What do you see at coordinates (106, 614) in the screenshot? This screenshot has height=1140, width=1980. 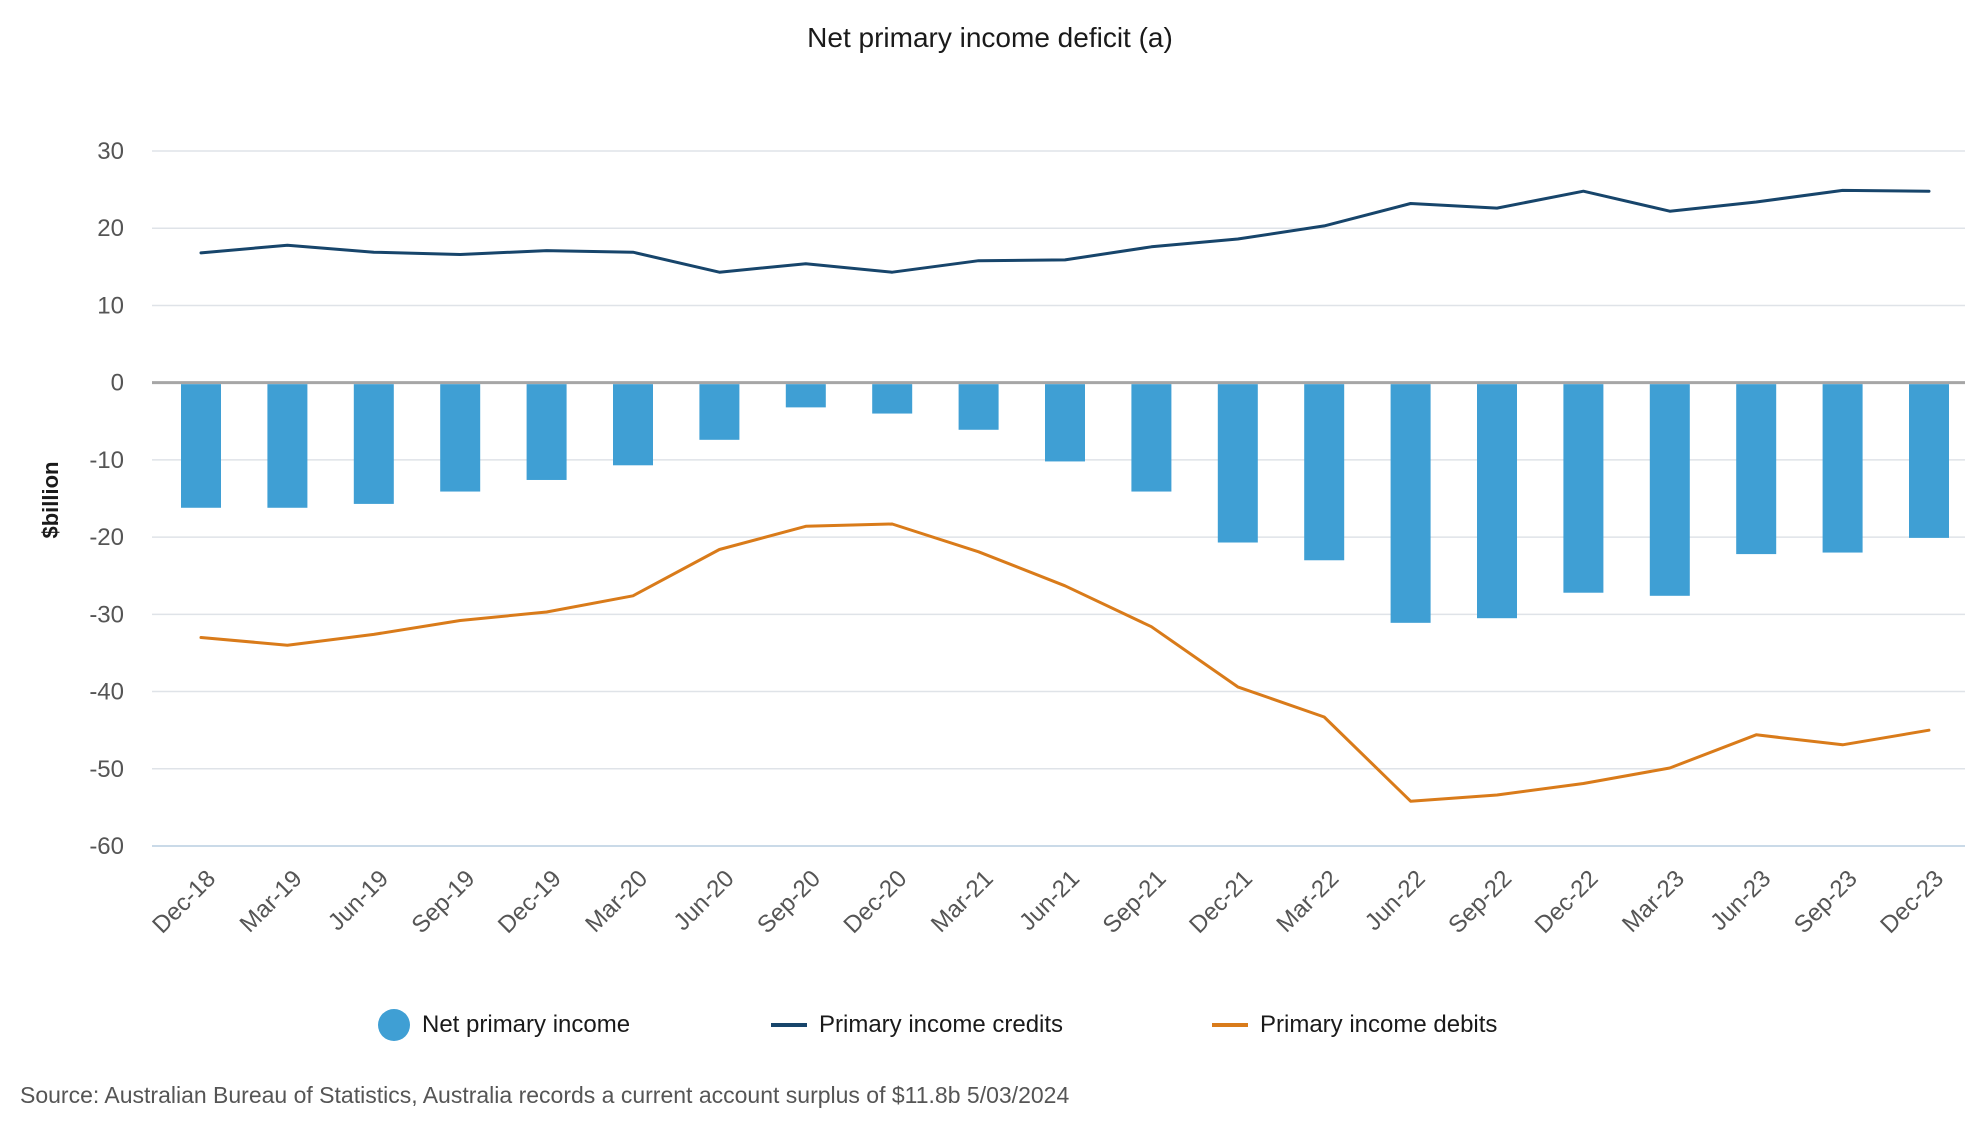 I see `y-tick-label: -30` at bounding box center [106, 614].